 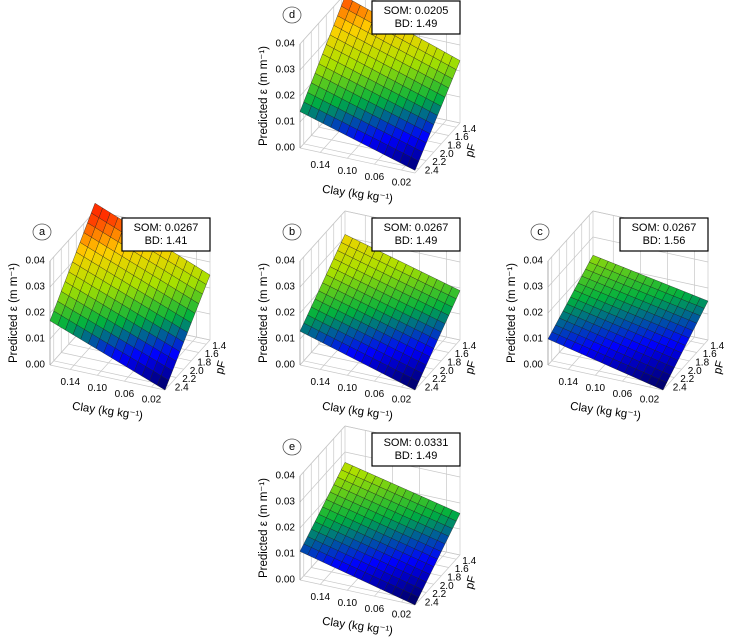 I want to click on annotation-text: BD: 1.56, so click(x=664, y=241).